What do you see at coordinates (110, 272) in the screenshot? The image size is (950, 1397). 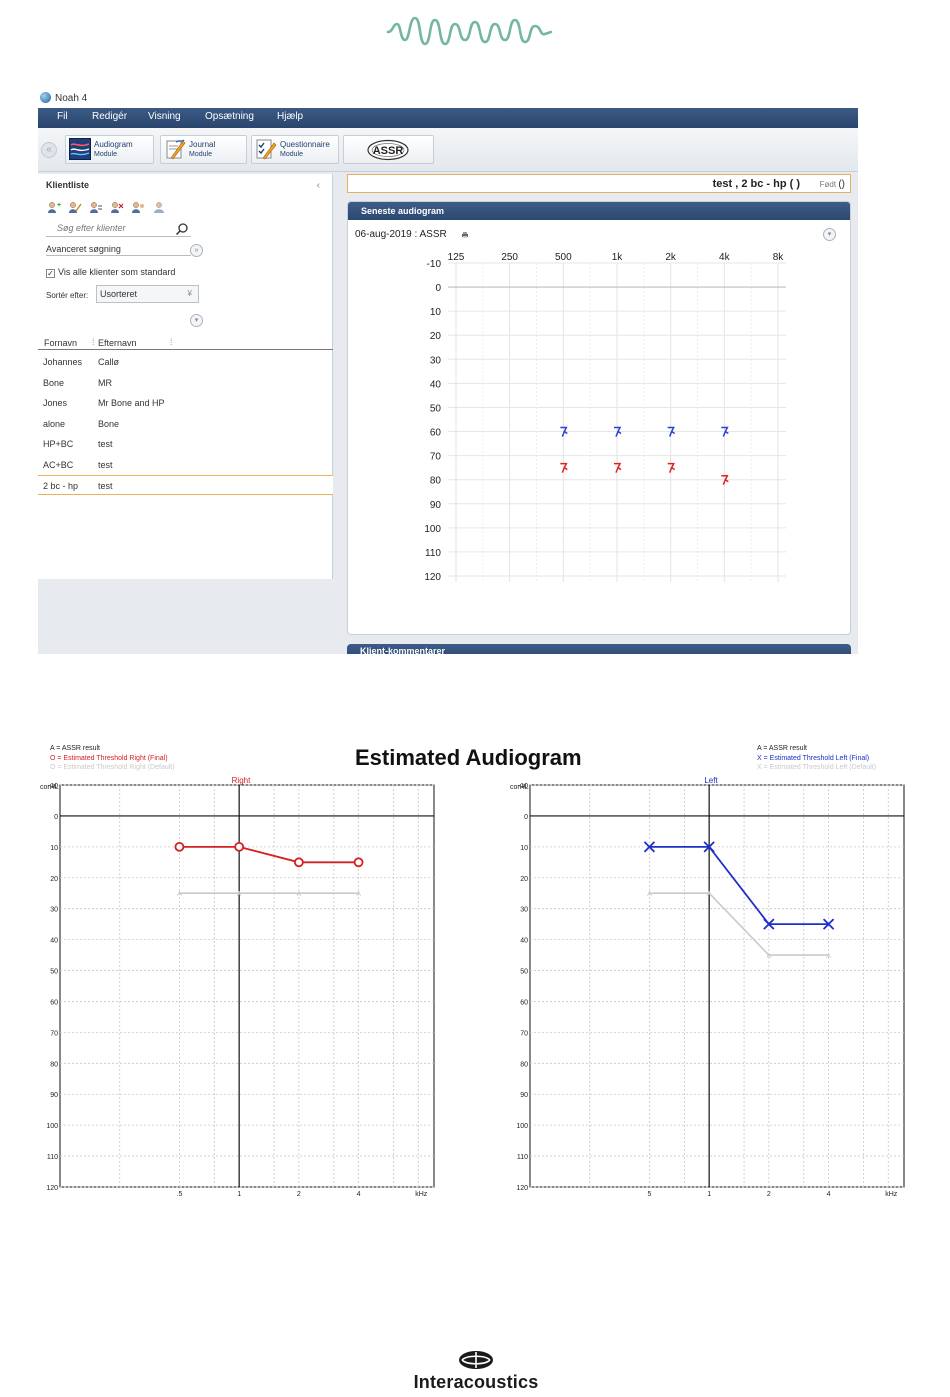 I see `show-all-clients-checkbox: ✓ Vis alle klienter som standard` at bounding box center [110, 272].